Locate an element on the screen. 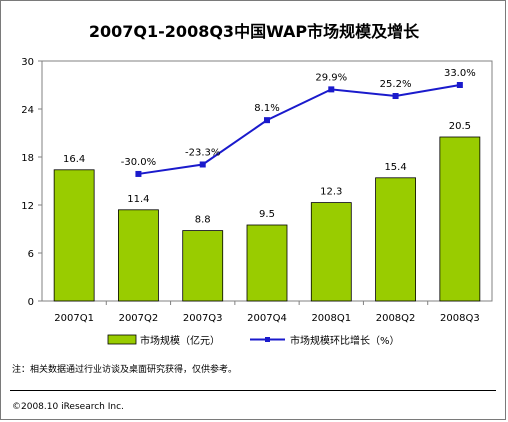  y-axis-ticks: 30 24 18 12 6 0 is located at coordinates (31, 182).